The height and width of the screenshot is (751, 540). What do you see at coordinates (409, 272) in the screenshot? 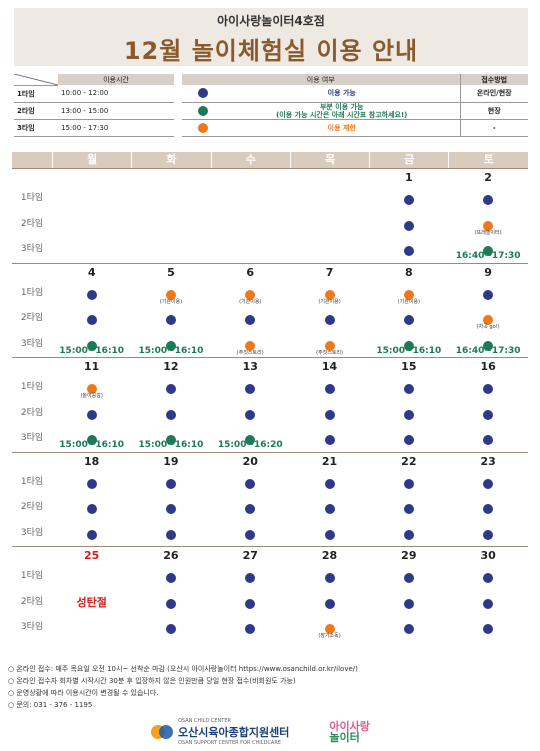
I see `date-cell: 8` at bounding box center [409, 272].